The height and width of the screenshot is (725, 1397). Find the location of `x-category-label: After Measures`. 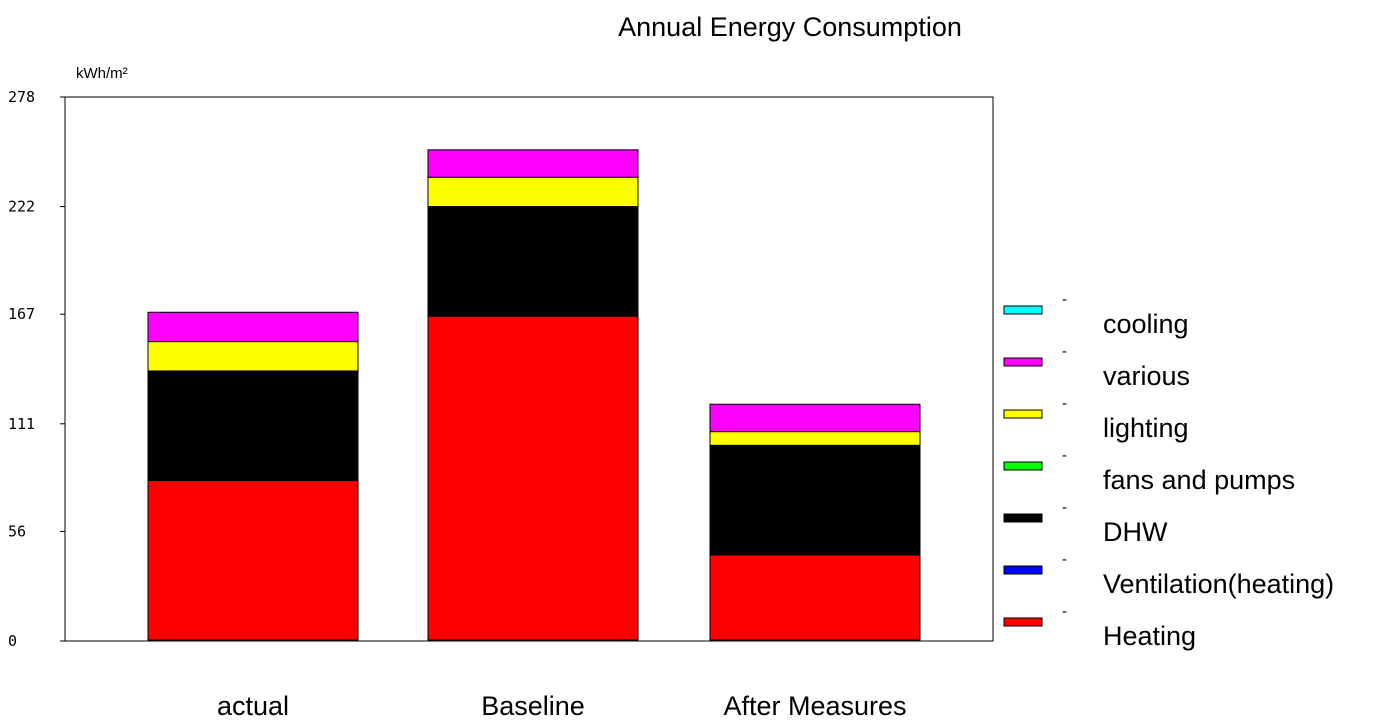

x-category-label: After Measures is located at coordinates (814, 706).